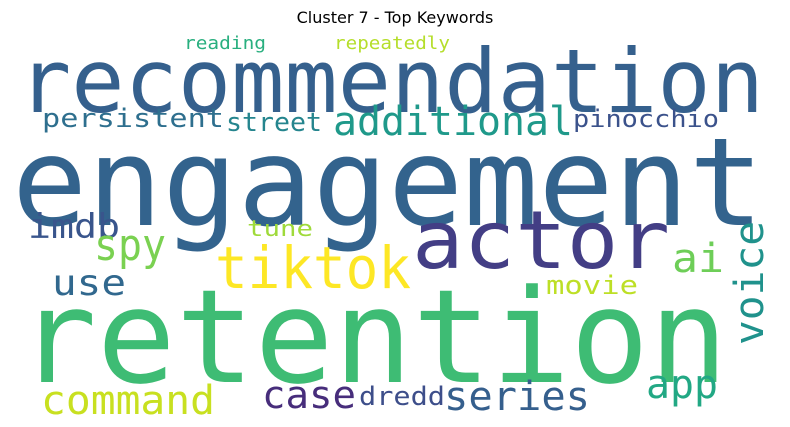 The width and height of the screenshot is (790, 427). I want to click on word-tiktok: tiktok, so click(313, 268).